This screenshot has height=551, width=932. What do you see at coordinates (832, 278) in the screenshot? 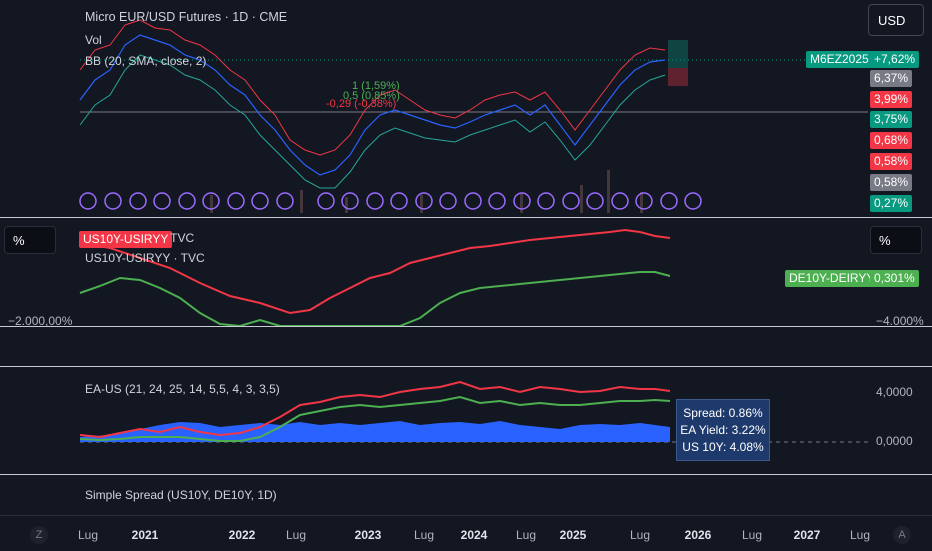
I see `de10y-tag-name: DE10Y-DEIRYY` at bounding box center [832, 278].